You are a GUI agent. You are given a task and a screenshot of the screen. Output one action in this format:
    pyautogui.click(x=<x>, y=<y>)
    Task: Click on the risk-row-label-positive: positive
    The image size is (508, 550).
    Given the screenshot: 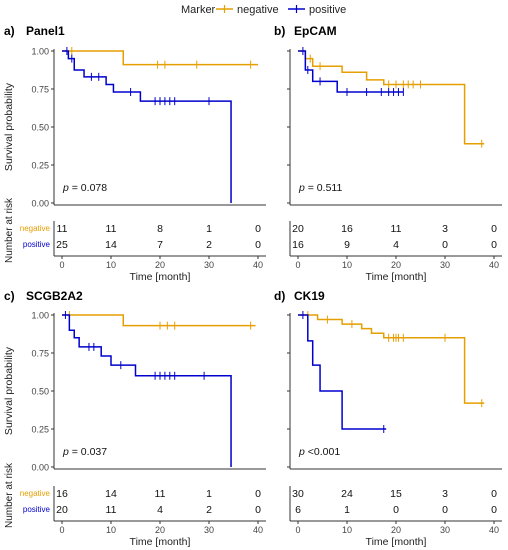 What is the action you would take?
    pyautogui.click(x=37, y=509)
    